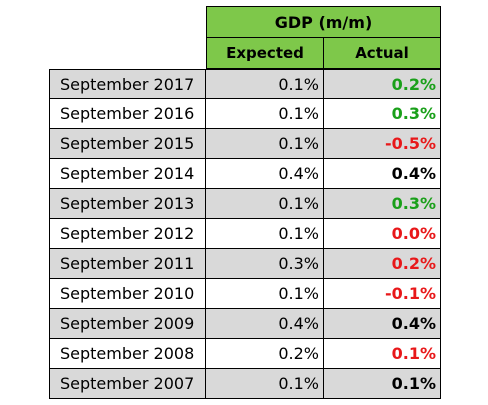  Describe the element at coordinates (265, 264) in the screenshot. I see `expected-cell: 0.3%` at that location.